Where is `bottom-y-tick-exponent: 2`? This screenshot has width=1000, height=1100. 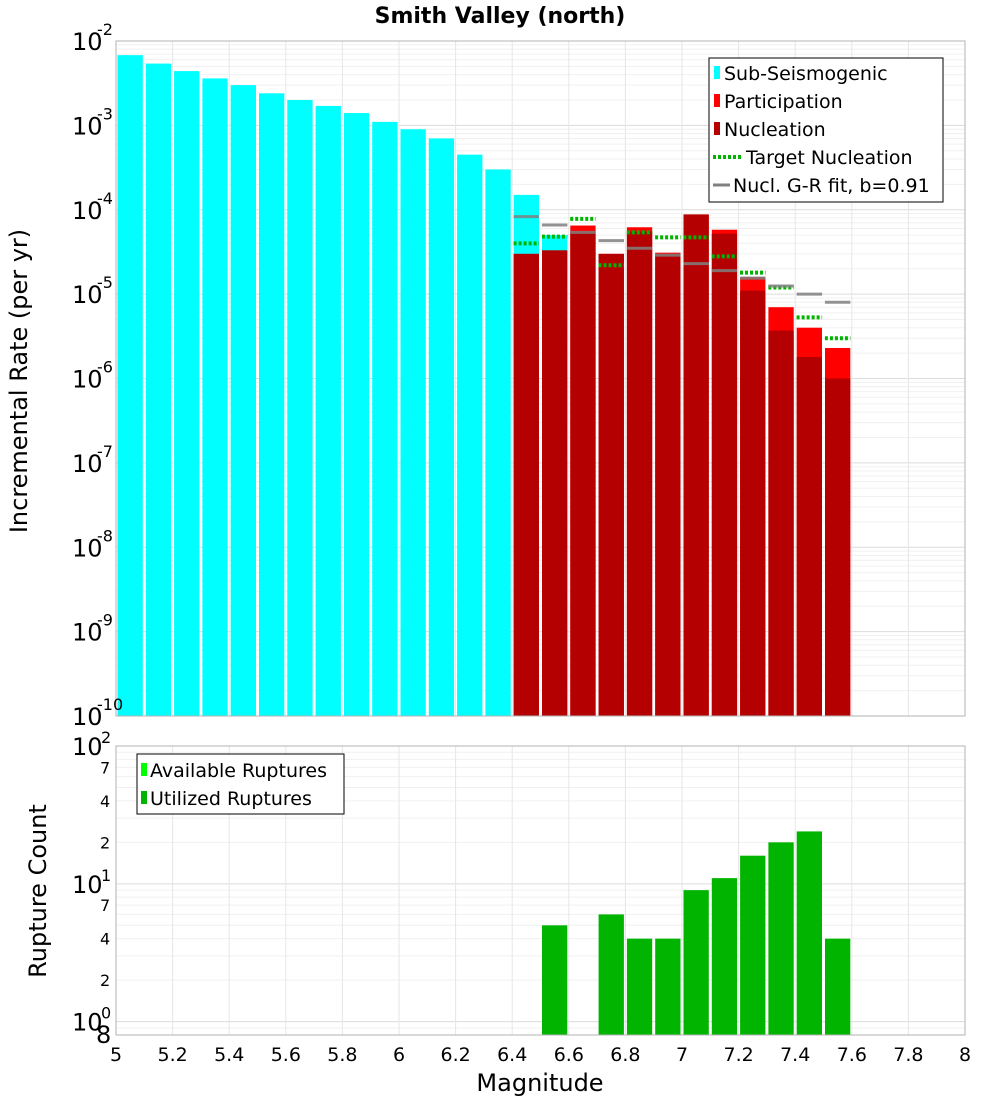 bottom-y-tick-exponent: 2 is located at coordinates (106, 737).